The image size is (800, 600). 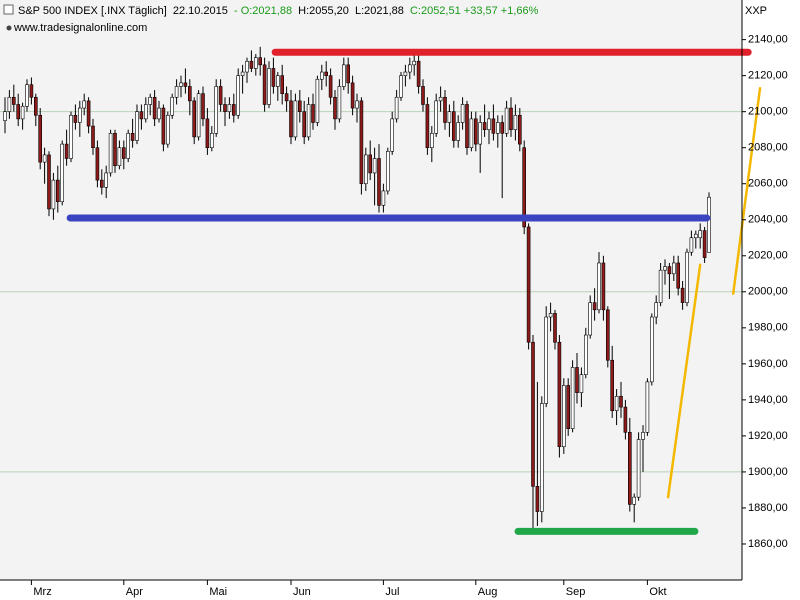 What do you see at coordinates (768, 112) in the screenshot?
I see `y-tick-label: 2100,00` at bounding box center [768, 112].